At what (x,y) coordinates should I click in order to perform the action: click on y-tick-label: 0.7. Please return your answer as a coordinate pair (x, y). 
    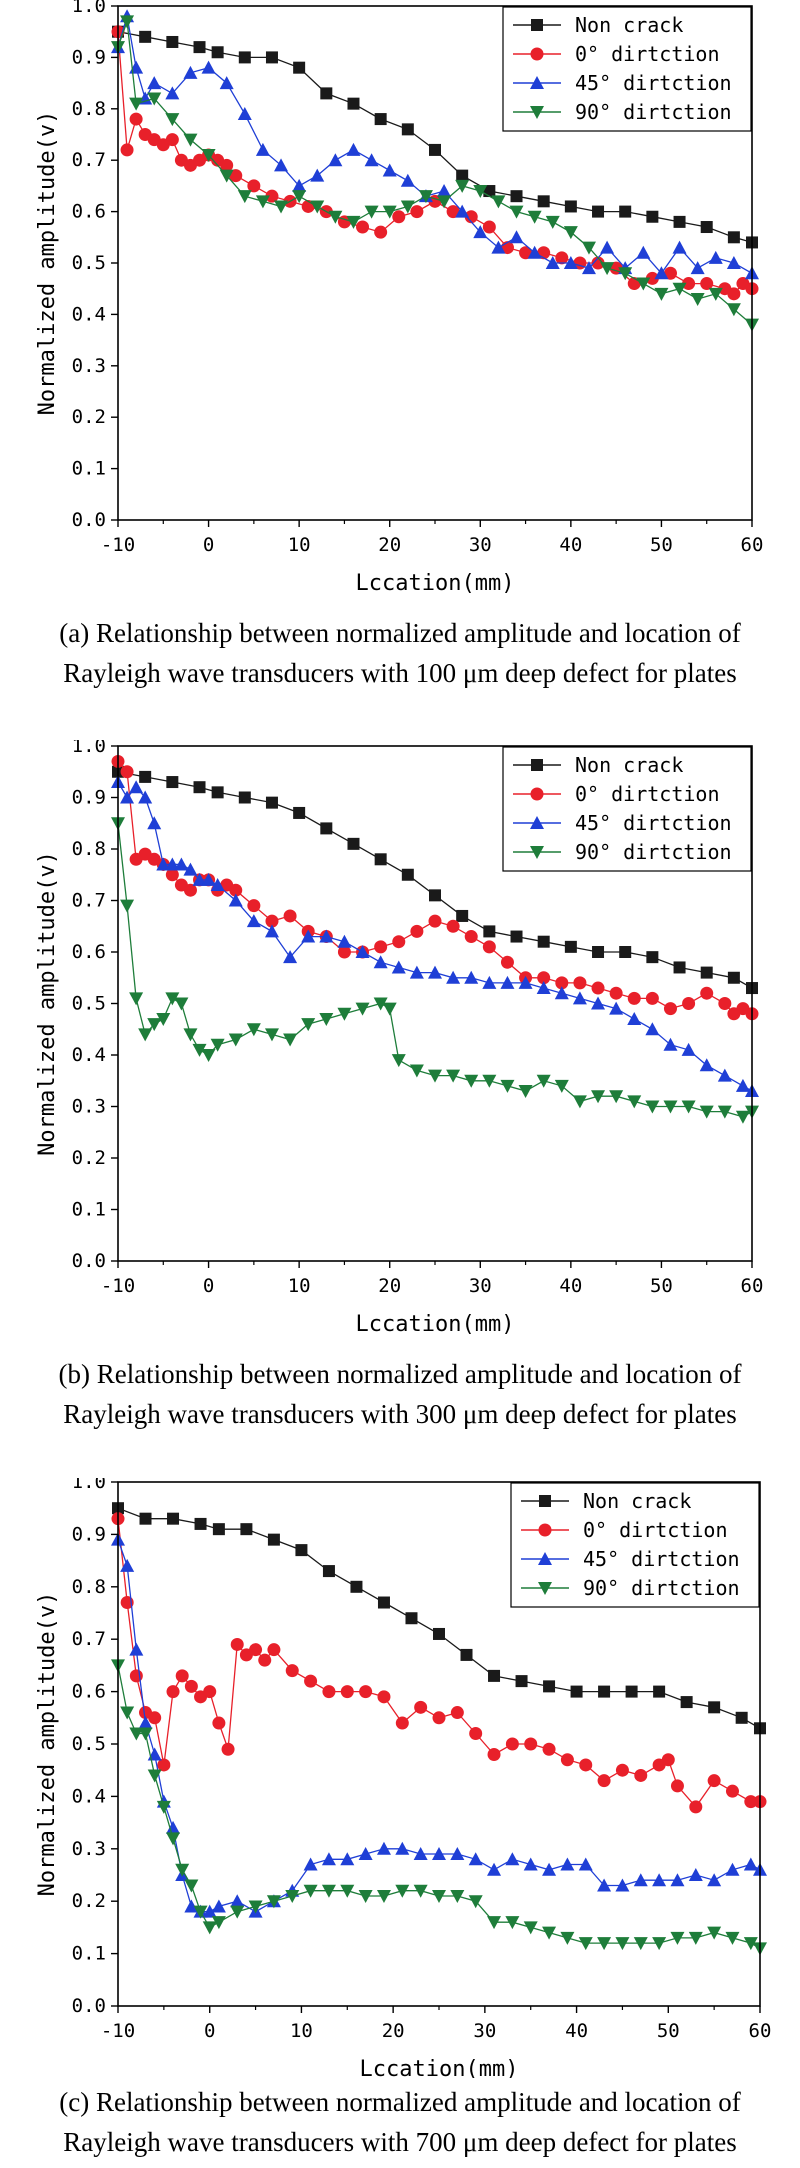
    Looking at the image, I should click on (89, 160).